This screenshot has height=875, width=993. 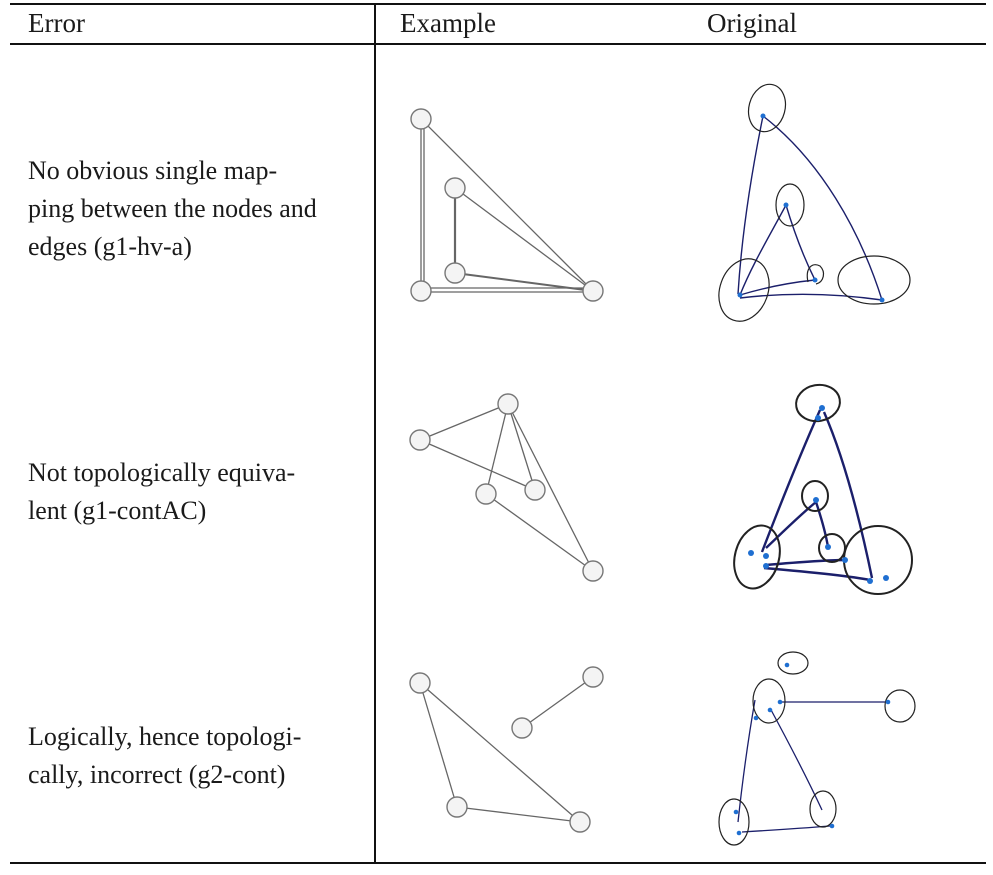 What do you see at coordinates (448, 23) in the screenshot?
I see `header-example: Example` at bounding box center [448, 23].